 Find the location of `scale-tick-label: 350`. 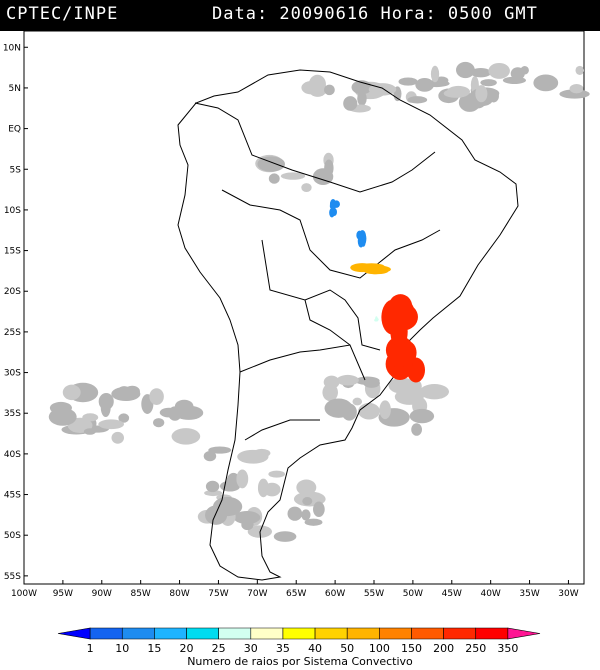

scale-tick-label: 350 is located at coordinates (508, 648).